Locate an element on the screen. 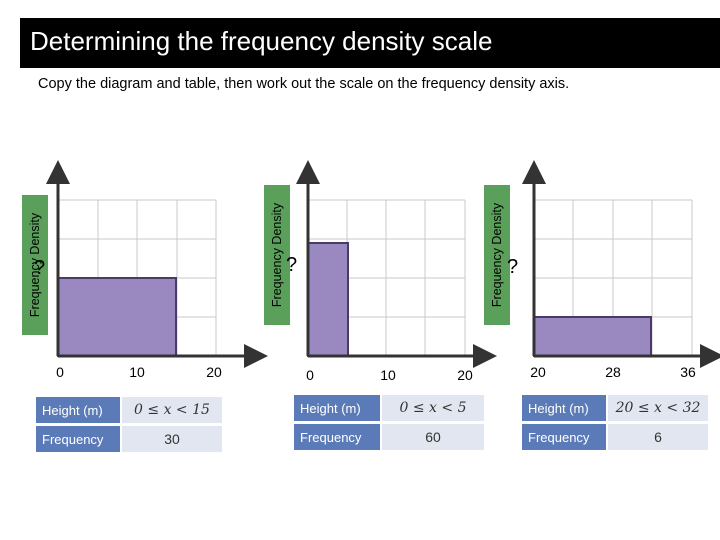 The height and width of the screenshot is (540, 720). x-tick-label: 28 is located at coordinates (613, 372).